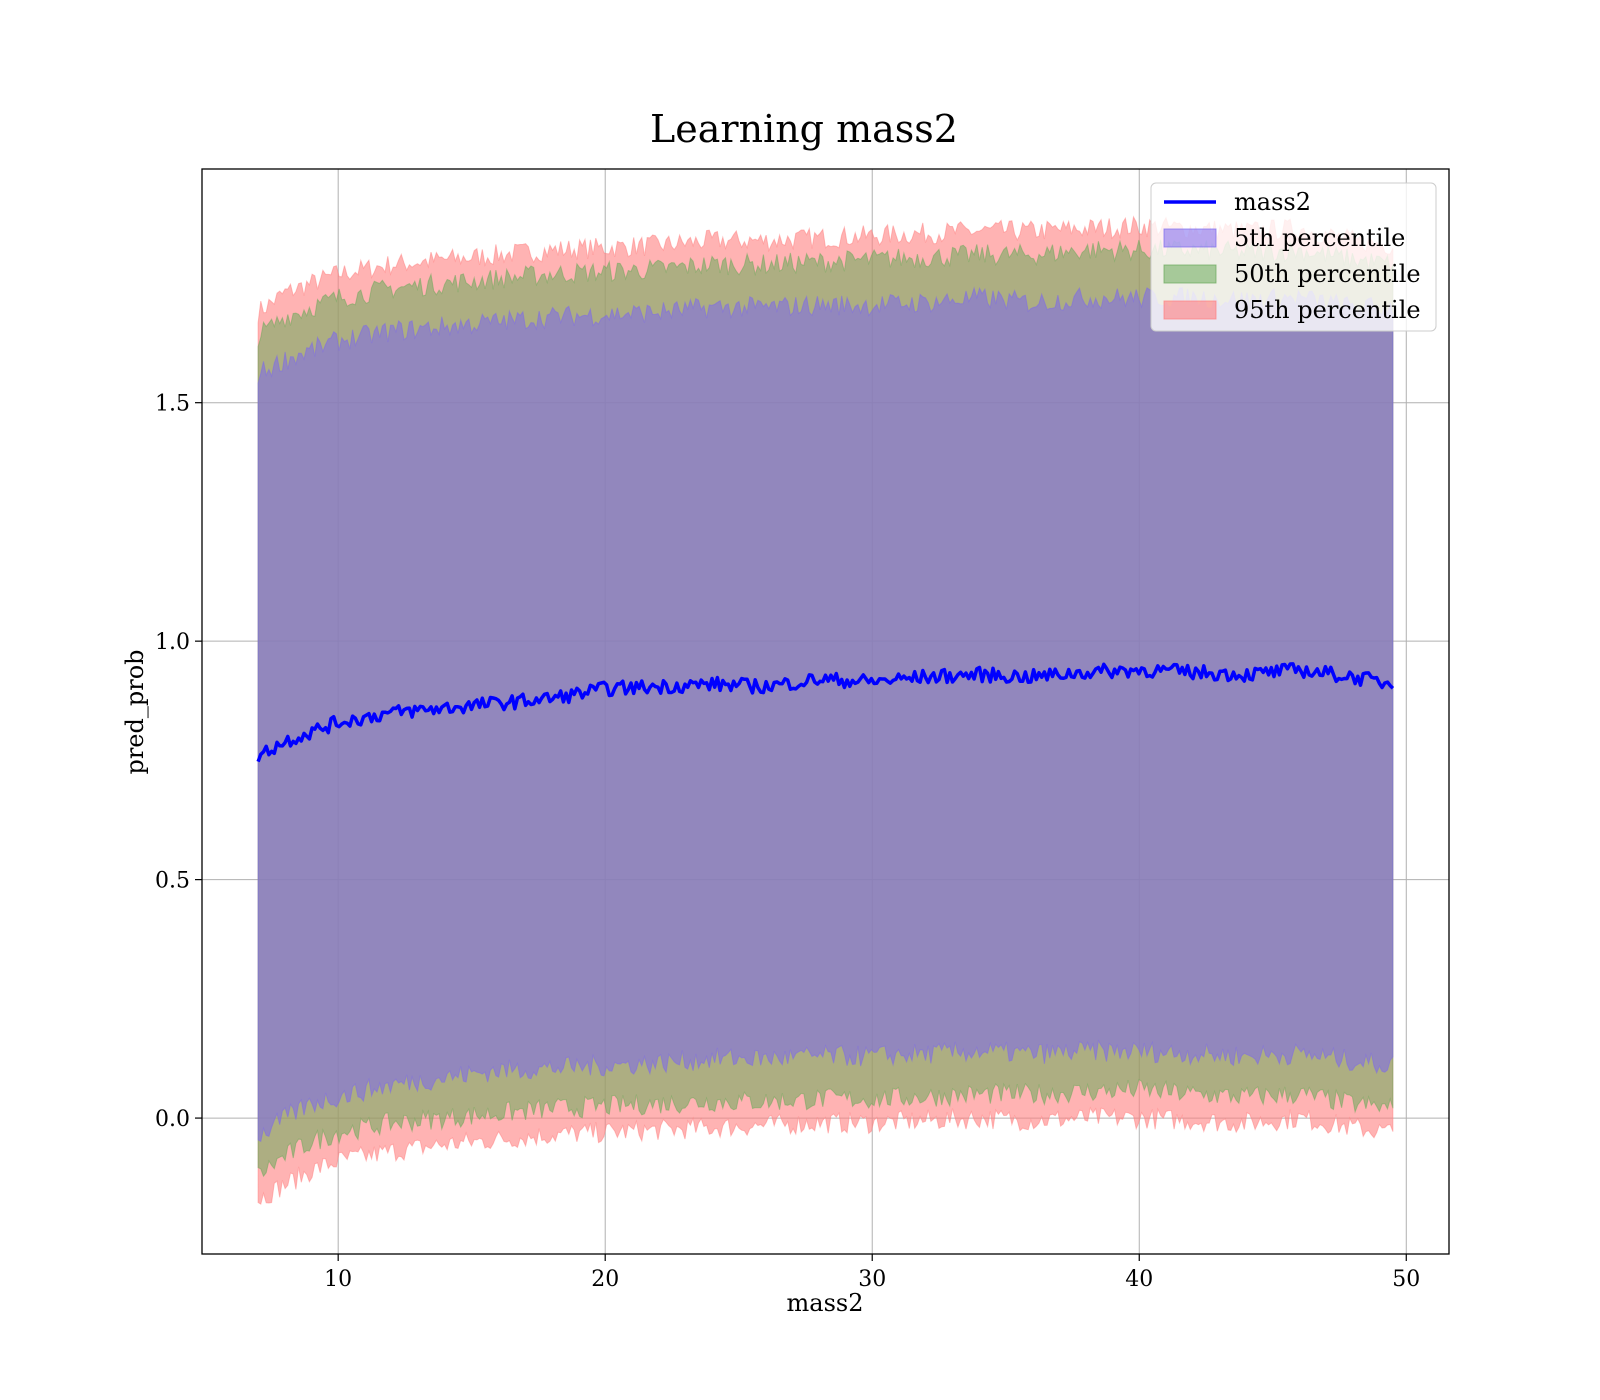 This screenshot has height=1400, width=1600. Describe the element at coordinates (1272, 202) in the screenshot. I see `legend-label: mass2` at that location.